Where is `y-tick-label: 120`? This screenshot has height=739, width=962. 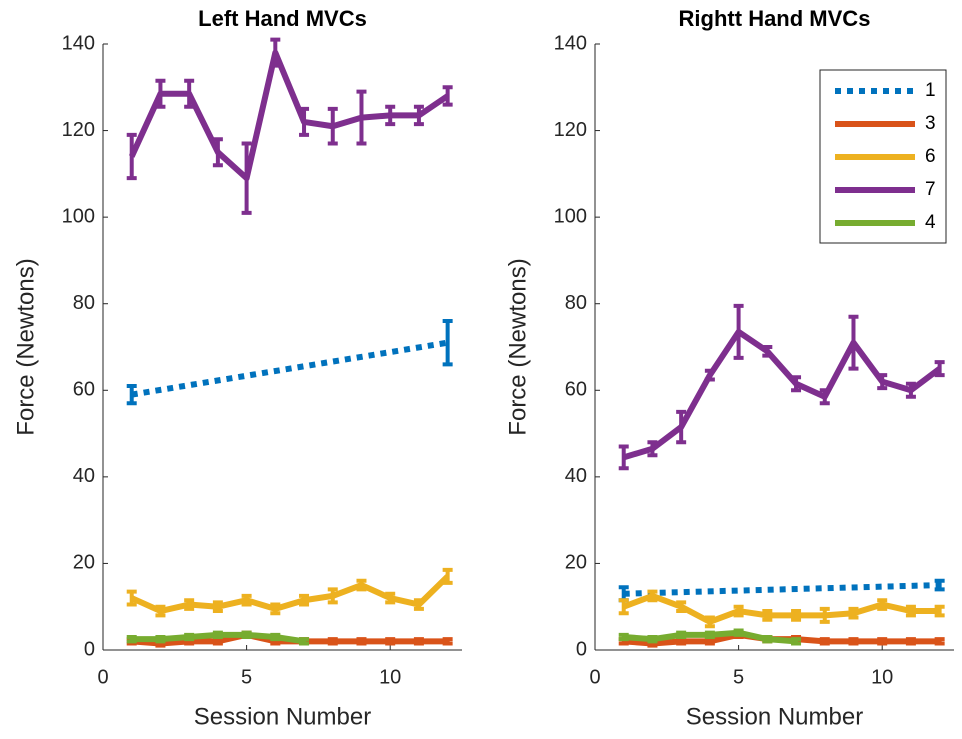 y-tick-label: 120 is located at coordinates (570, 130).